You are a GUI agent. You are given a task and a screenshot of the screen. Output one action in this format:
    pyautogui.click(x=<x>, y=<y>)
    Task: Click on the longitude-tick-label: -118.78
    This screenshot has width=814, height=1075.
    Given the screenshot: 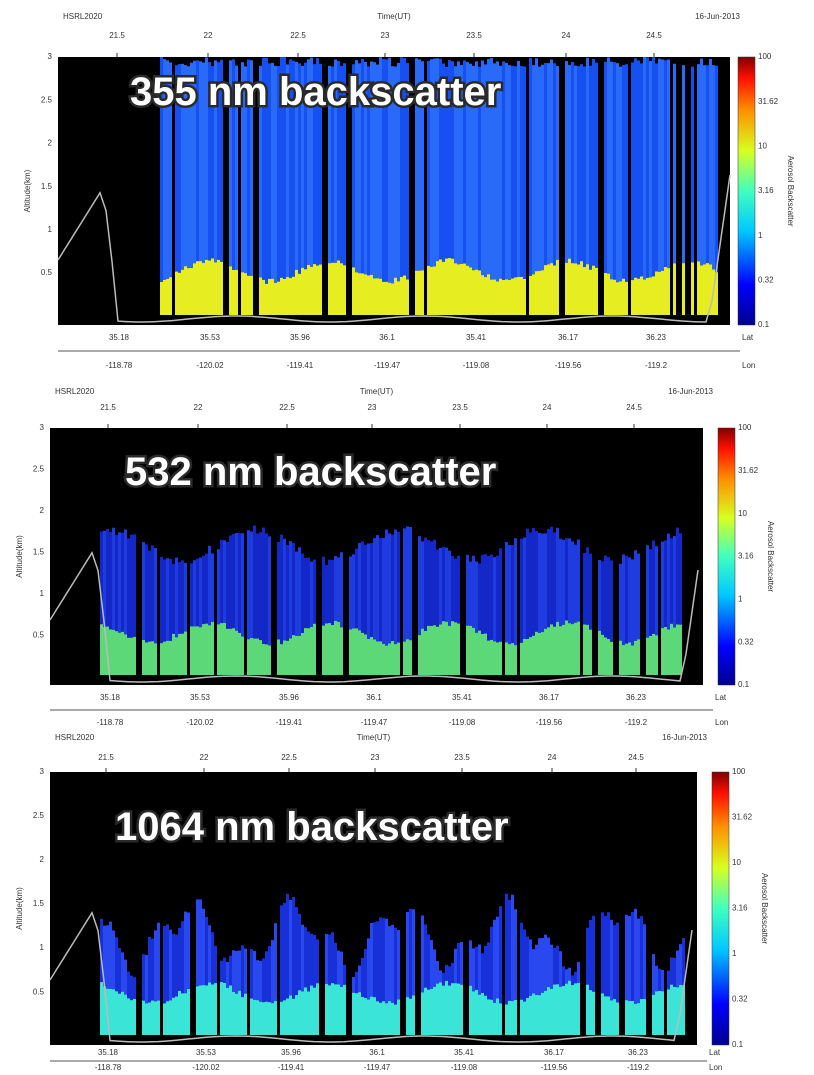 What is the action you would take?
    pyautogui.click(x=119, y=365)
    